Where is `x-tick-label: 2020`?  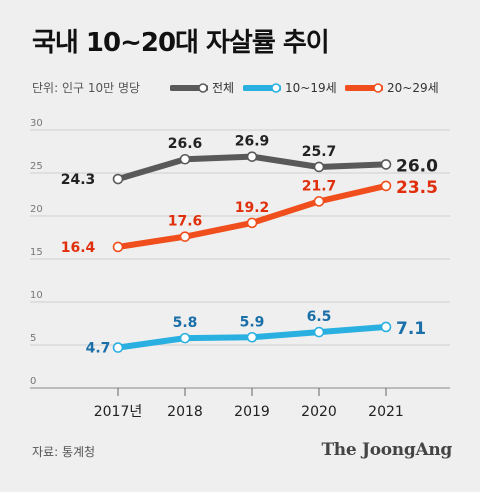
x-tick-label: 2020 is located at coordinates (319, 412).